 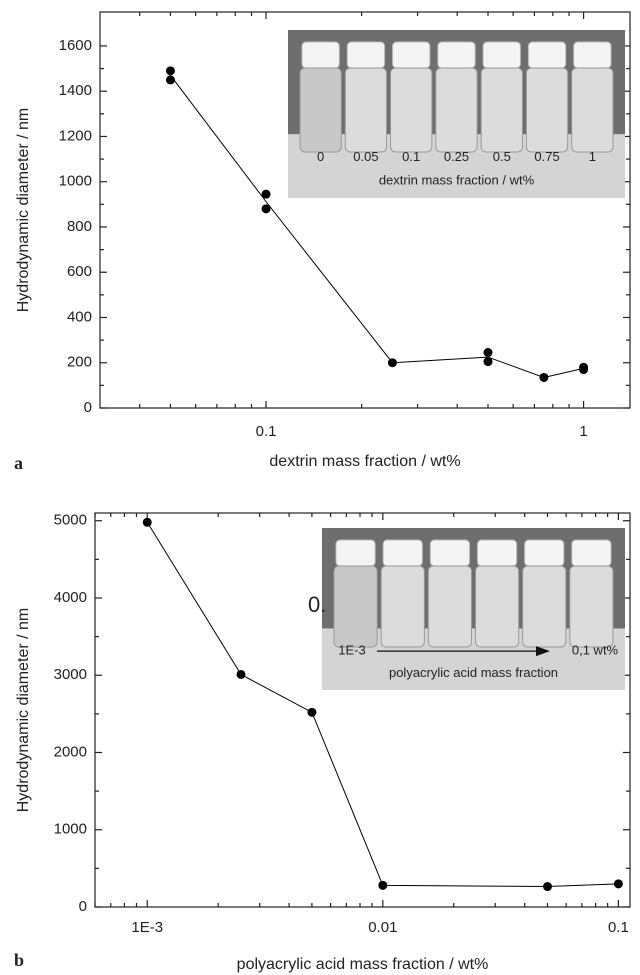 I want to click on x-axis-label: polyacrylic acid mass fraction / wt%, so click(x=363, y=964).